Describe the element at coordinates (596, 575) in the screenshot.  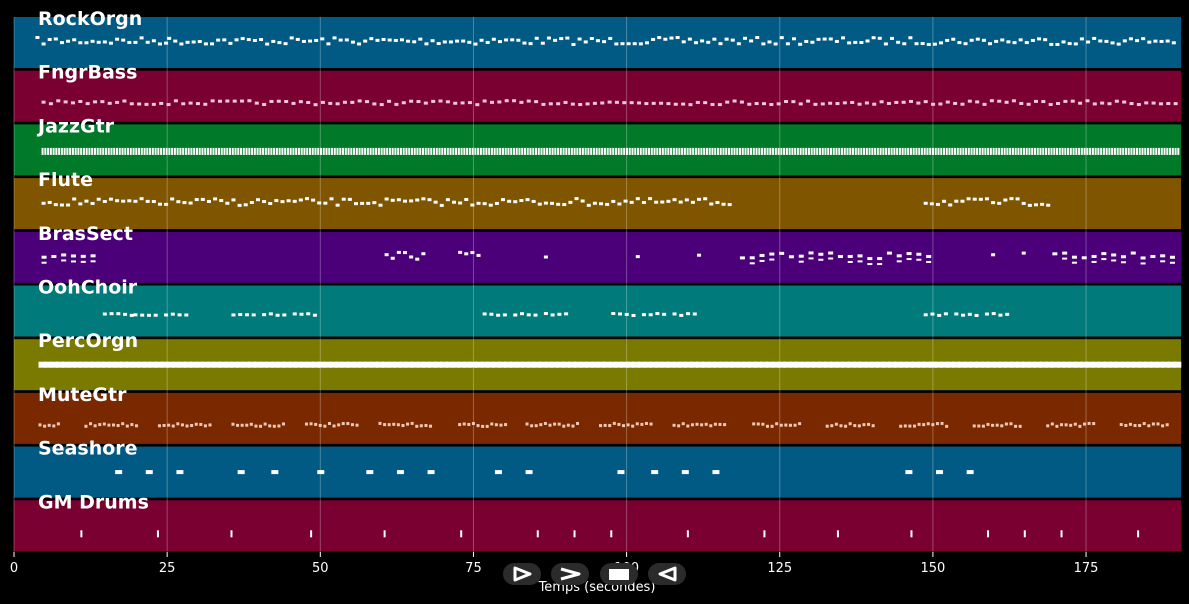
I see `playback-controls` at that location.